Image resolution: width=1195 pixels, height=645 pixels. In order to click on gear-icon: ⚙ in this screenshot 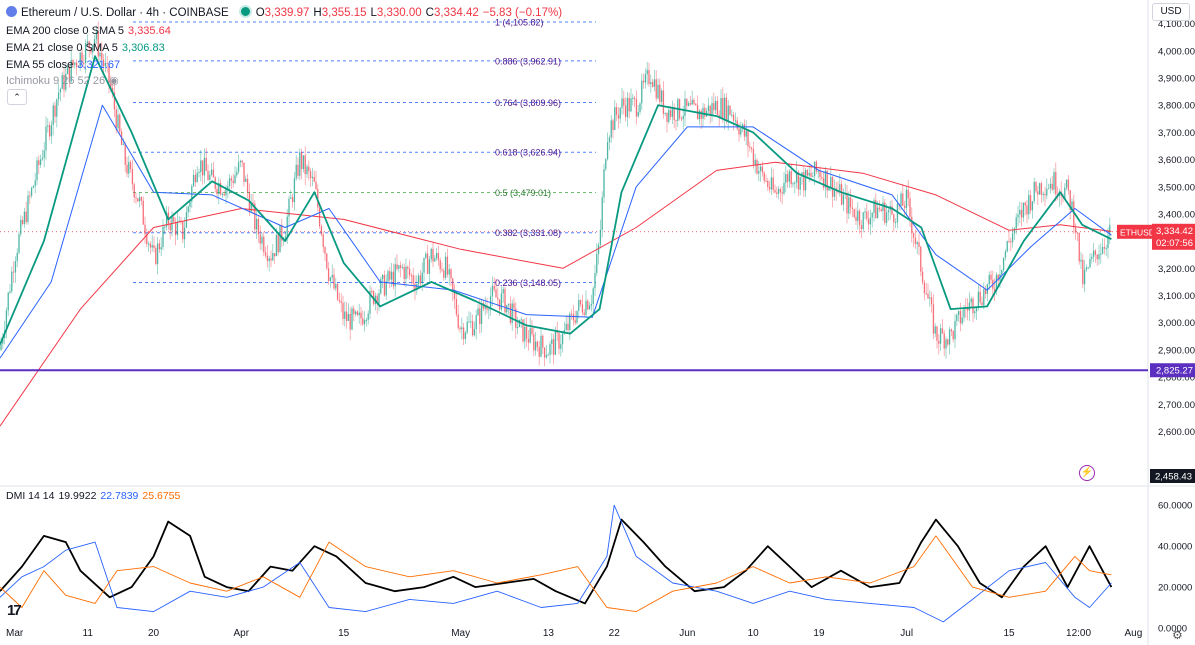, I will do `click(1177, 635)`.